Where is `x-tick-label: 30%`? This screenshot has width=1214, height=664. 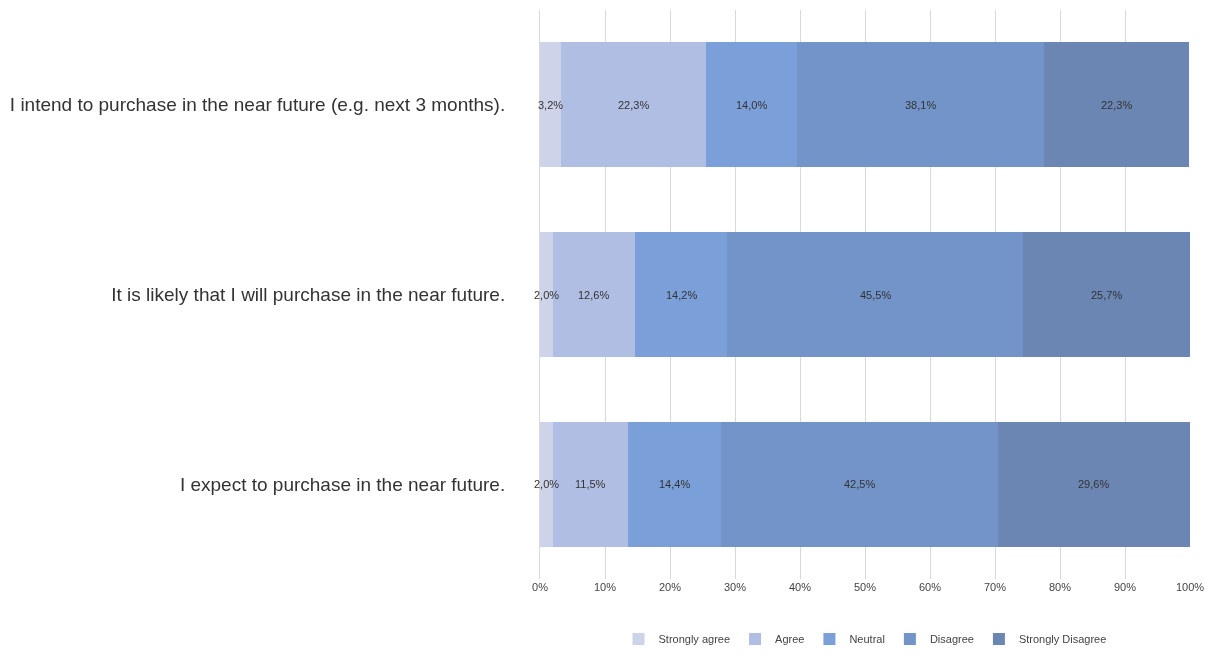 x-tick-label: 30% is located at coordinates (735, 587).